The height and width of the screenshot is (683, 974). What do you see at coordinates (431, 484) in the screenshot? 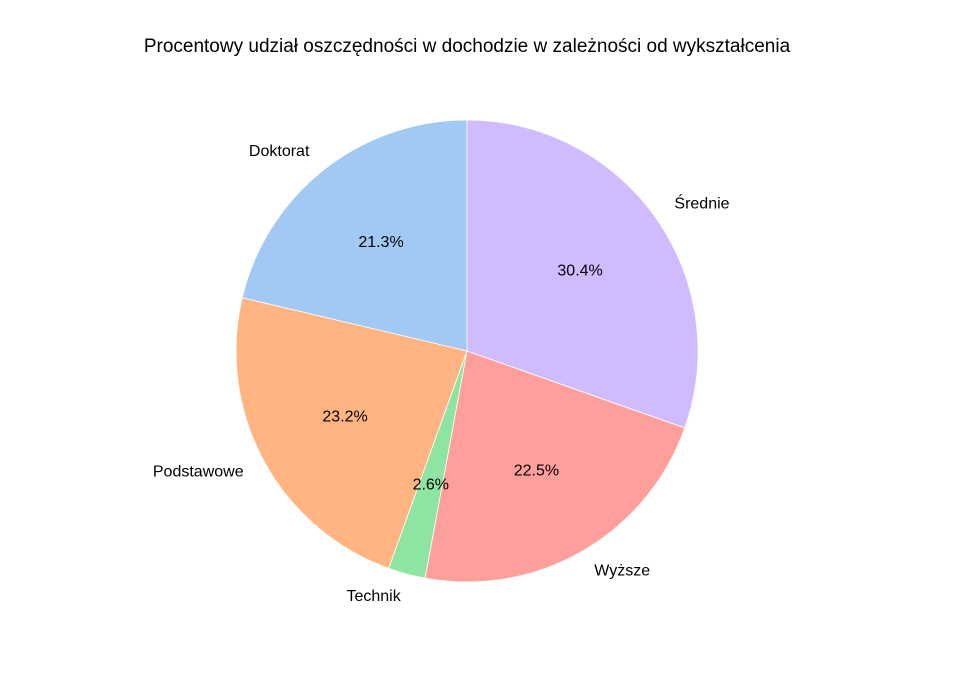
I see `slice-percent-technik: 2.6%` at bounding box center [431, 484].